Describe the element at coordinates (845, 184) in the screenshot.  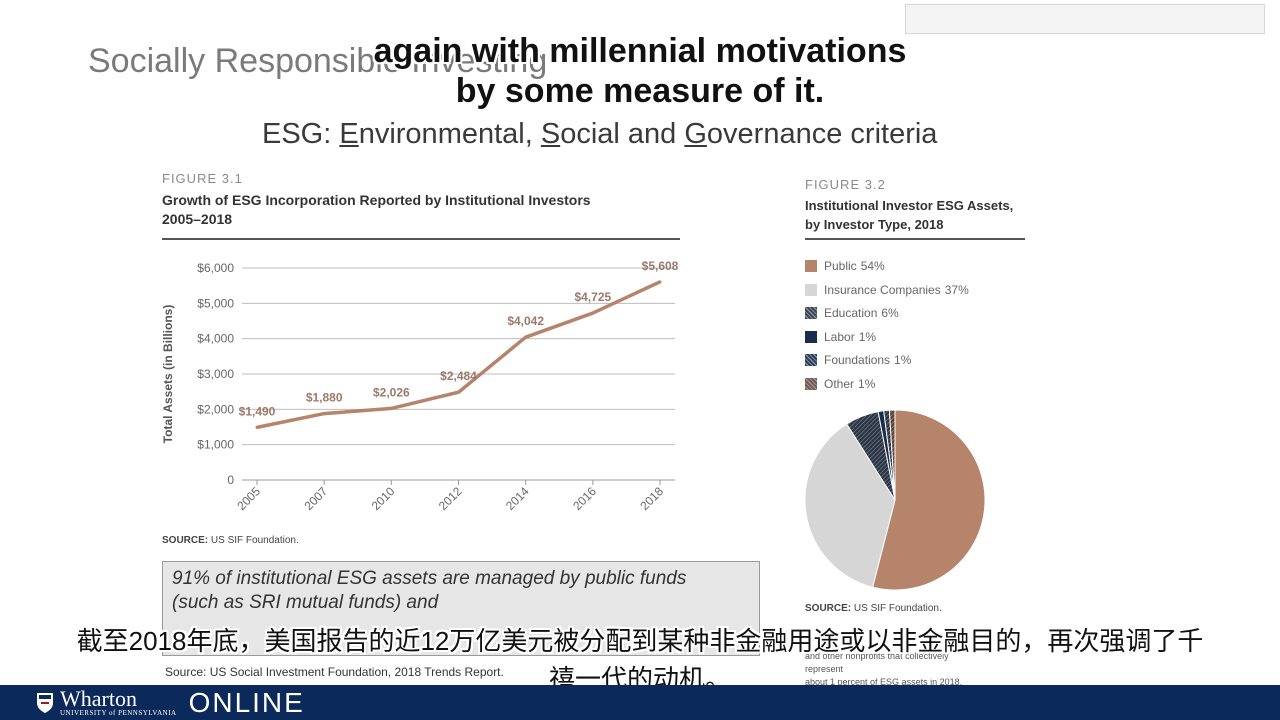
I see `figure-3-2-label: FIGURE 3.2` at that location.